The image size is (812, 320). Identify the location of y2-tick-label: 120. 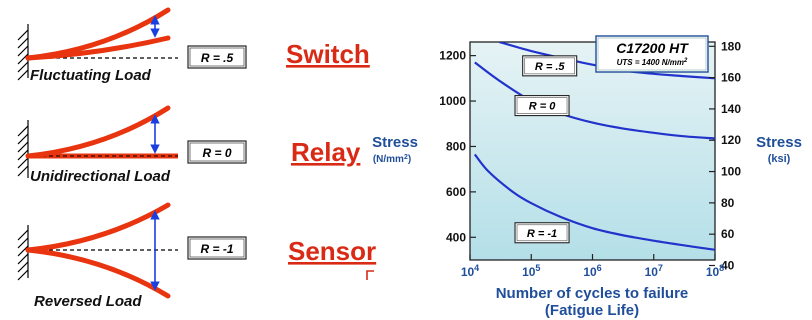
(731, 140).